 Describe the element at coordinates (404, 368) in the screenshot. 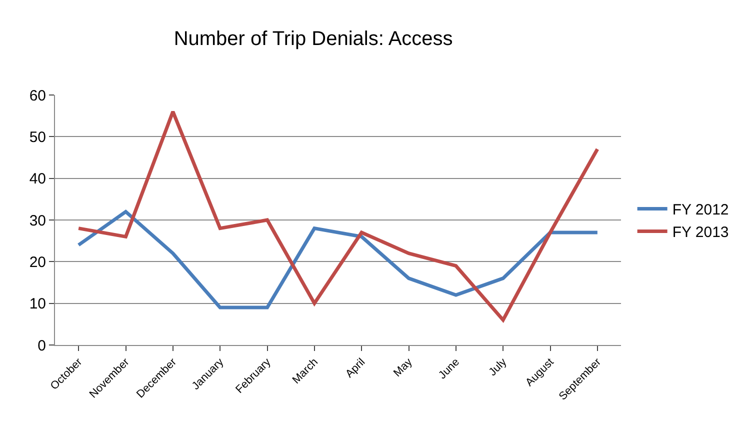

I see `x-tick-label: May` at that location.